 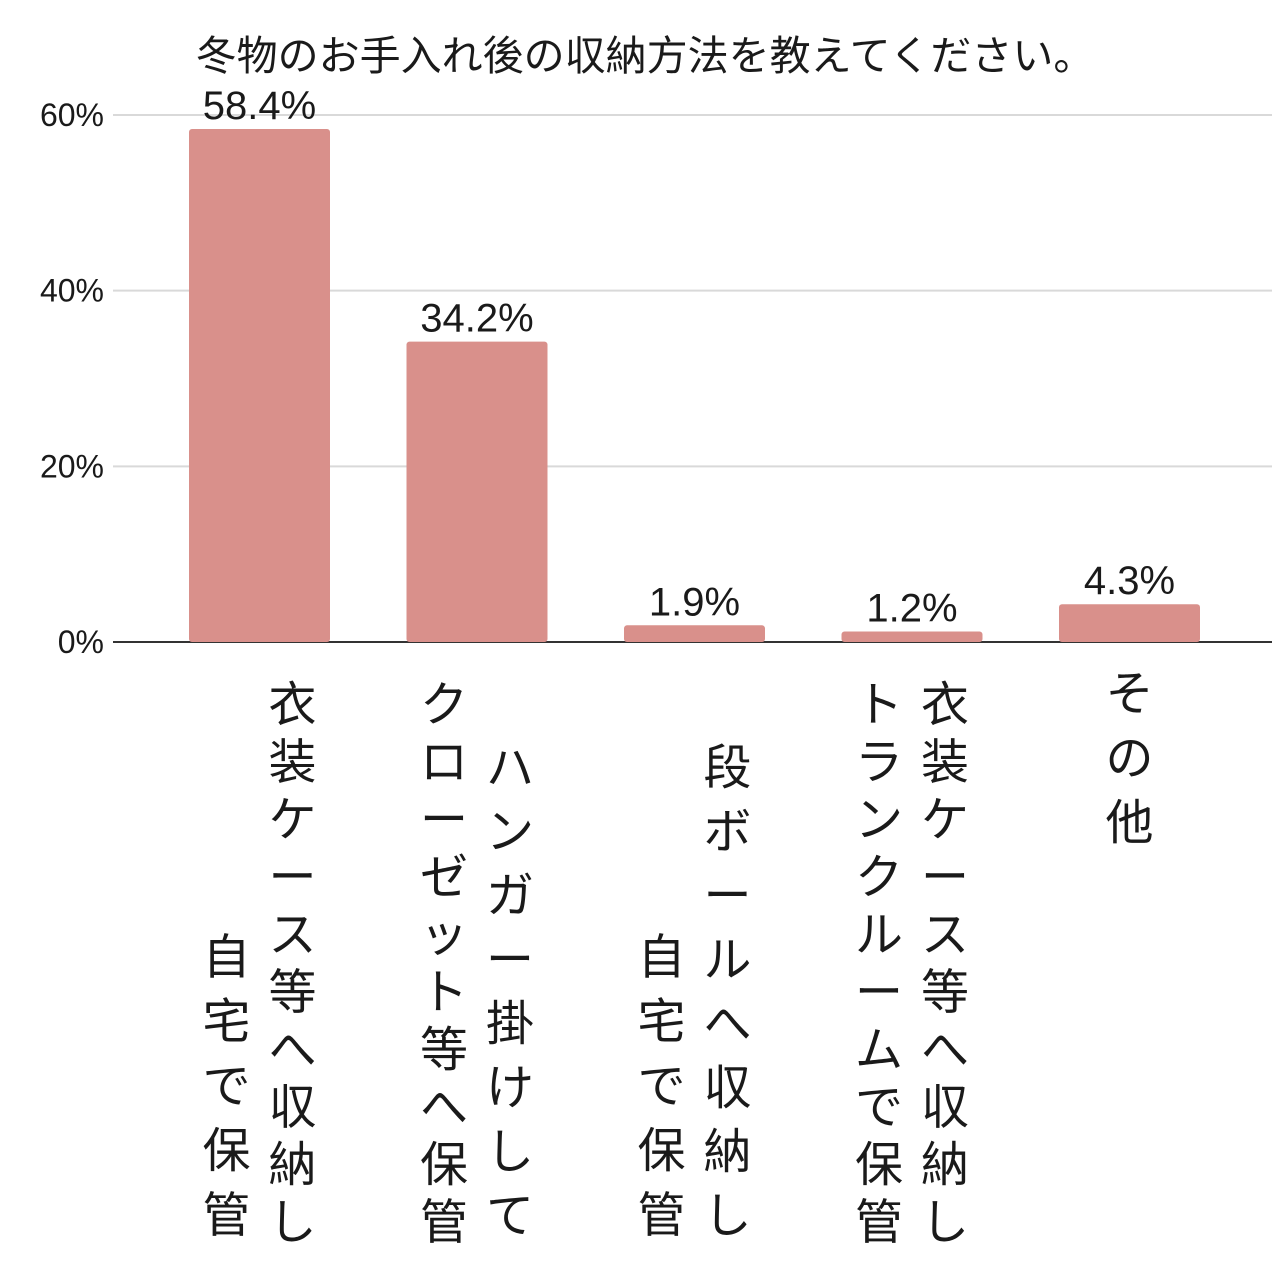 What do you see at coordinates (911, 608) in the screenshot?
I see `data-label: 1.2%` at bounding box center [911, 608].